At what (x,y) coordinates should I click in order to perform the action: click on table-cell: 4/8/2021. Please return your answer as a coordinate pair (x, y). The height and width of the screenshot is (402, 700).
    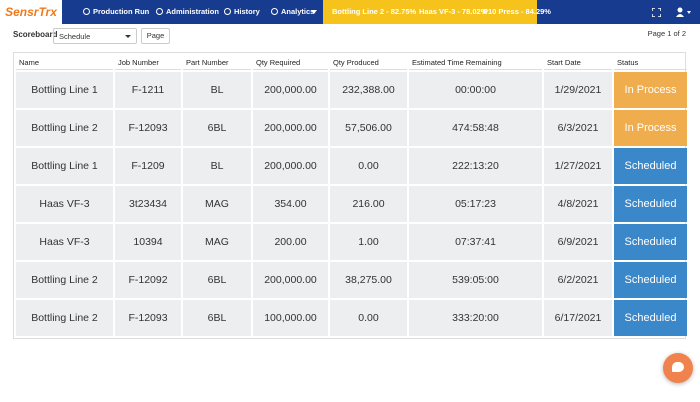
    Looking at the image, I should click on (578, 204).